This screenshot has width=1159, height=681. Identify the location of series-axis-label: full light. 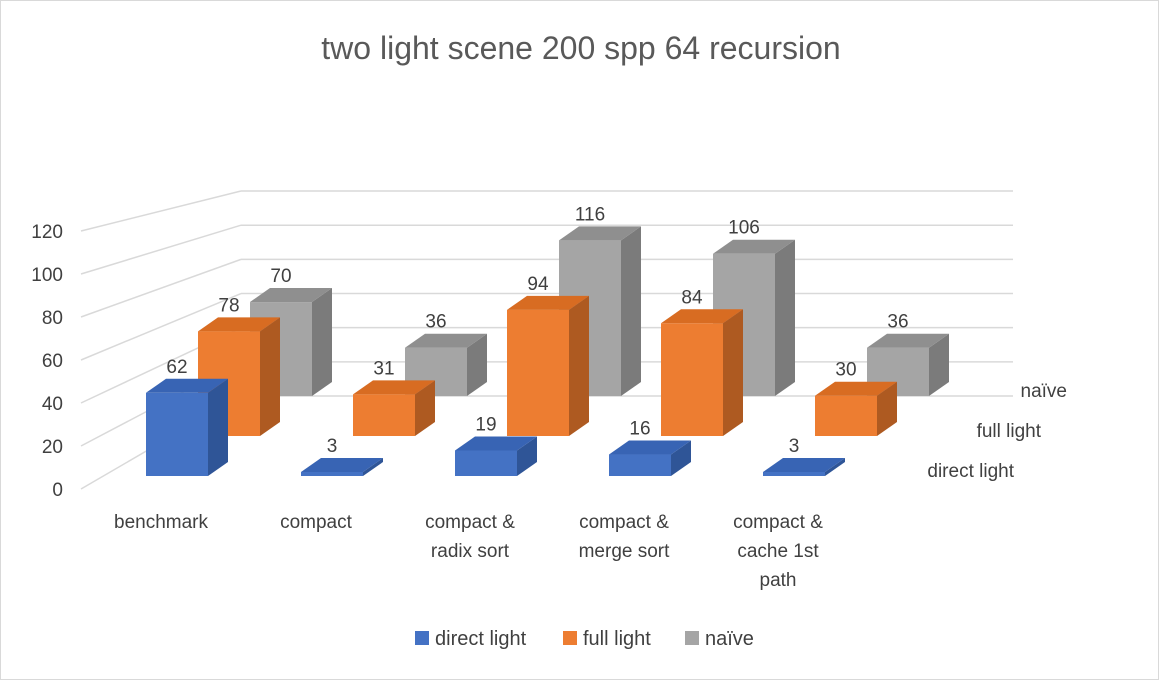
(1009, 431).